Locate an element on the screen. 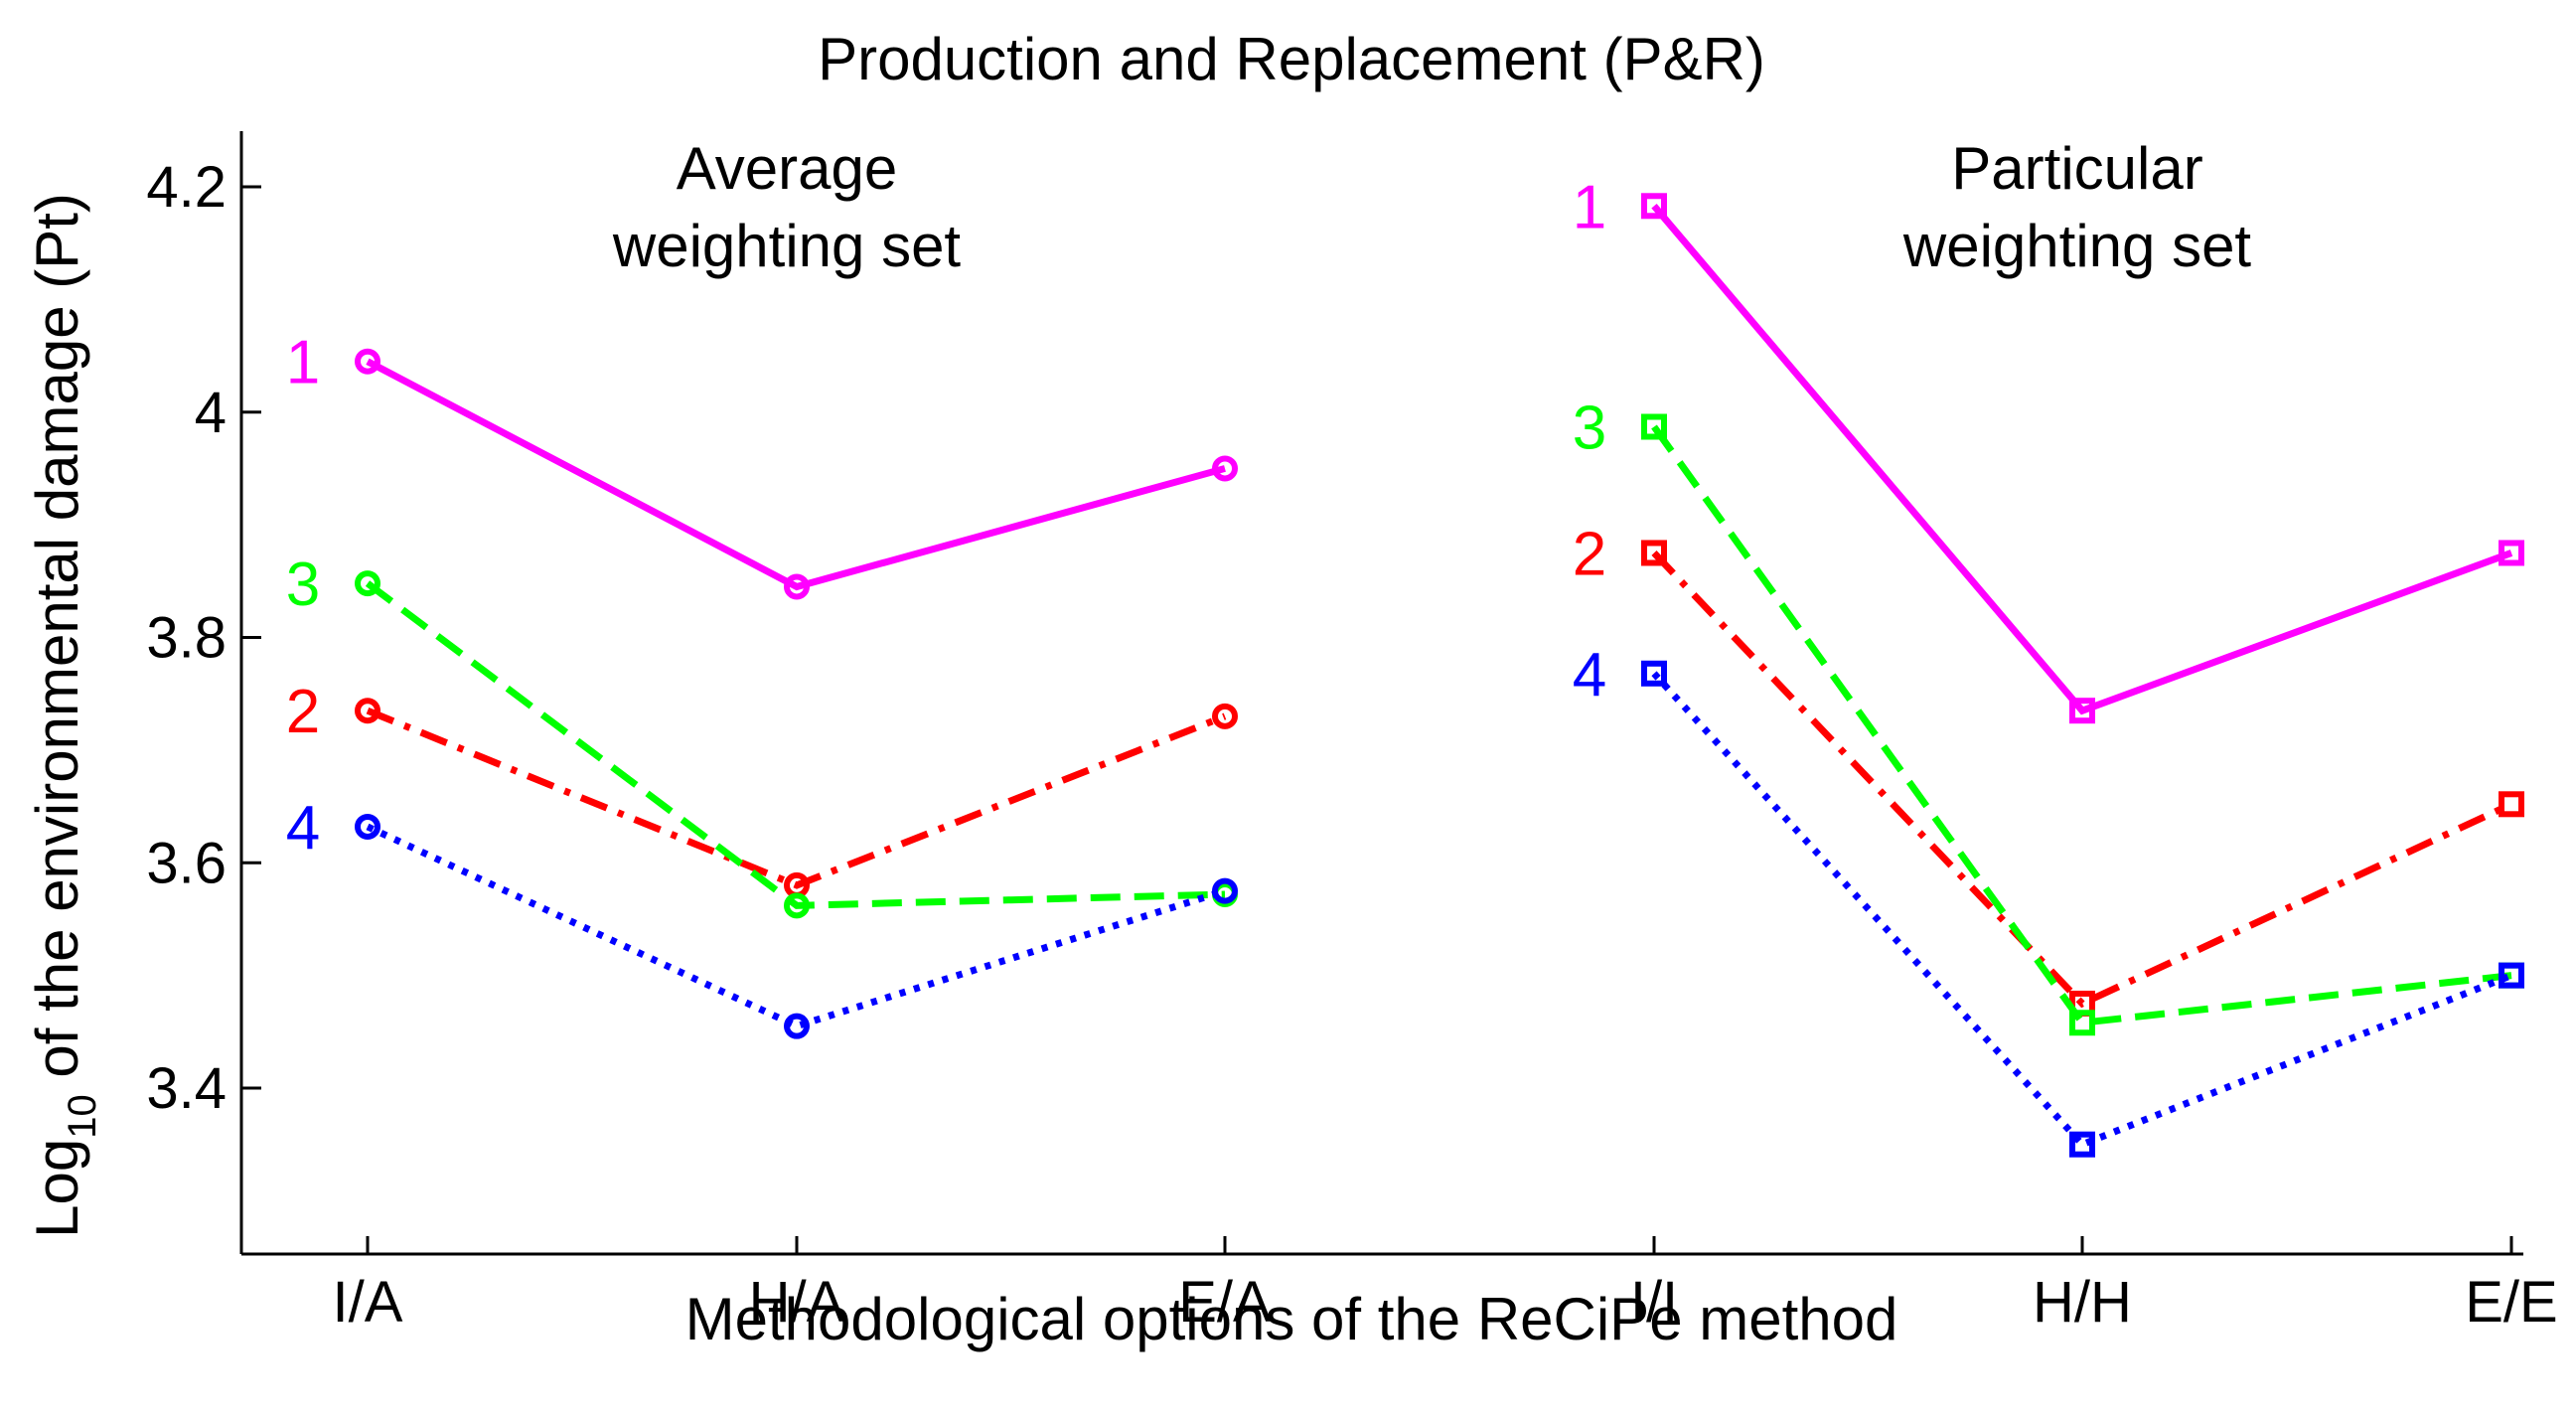 This screenshot has height=1417, width=2576. x-tick-label: E/E is located at coordinates (2511, 1302).